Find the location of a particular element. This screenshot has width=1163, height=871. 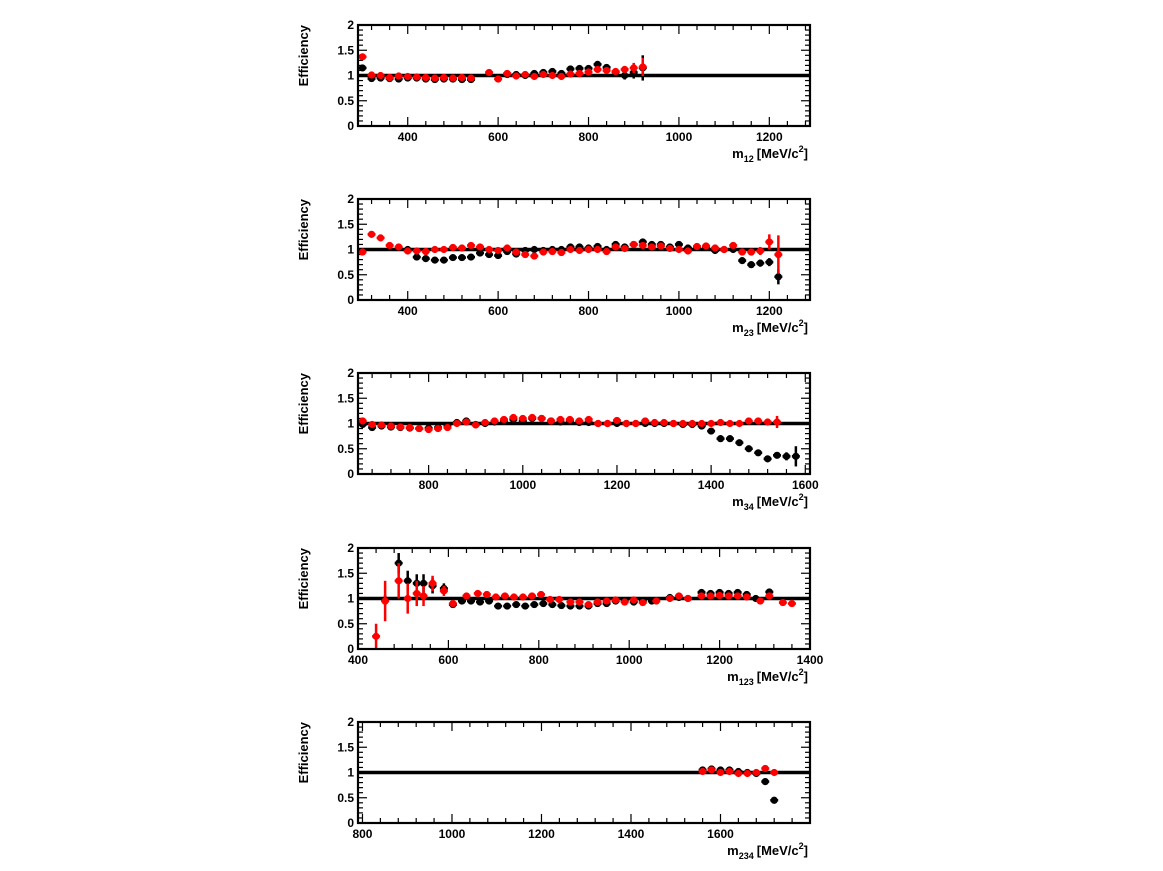

x-axis-unit: [MeV/c is located at coordinates (778, 676).